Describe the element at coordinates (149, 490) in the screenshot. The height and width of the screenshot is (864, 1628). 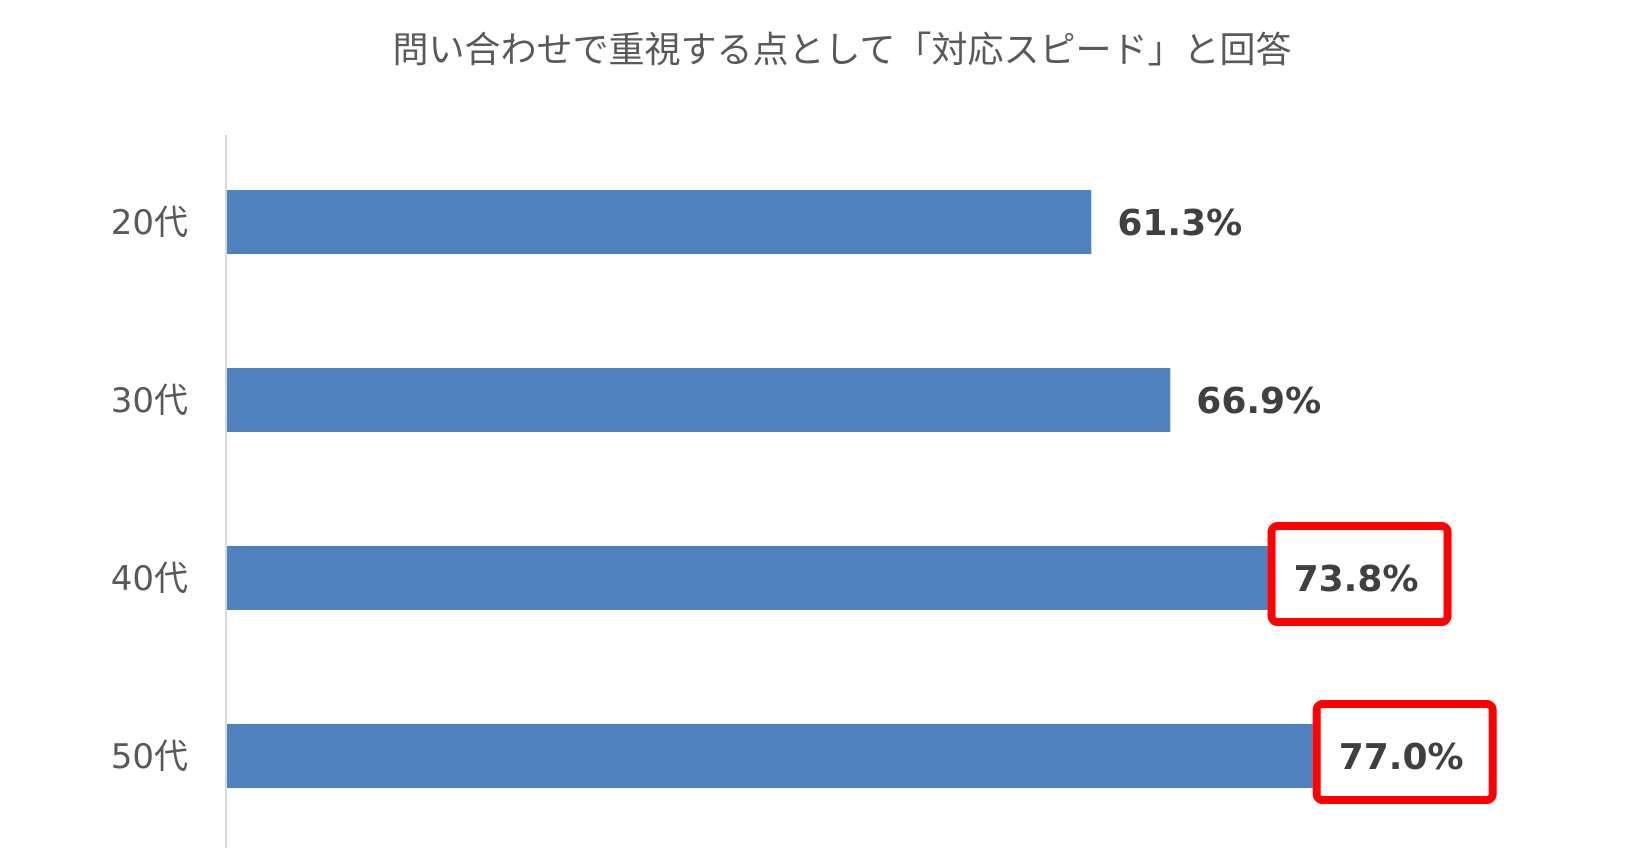
I see `category-labels-group: 20代 30代 40代 50代` at that location.